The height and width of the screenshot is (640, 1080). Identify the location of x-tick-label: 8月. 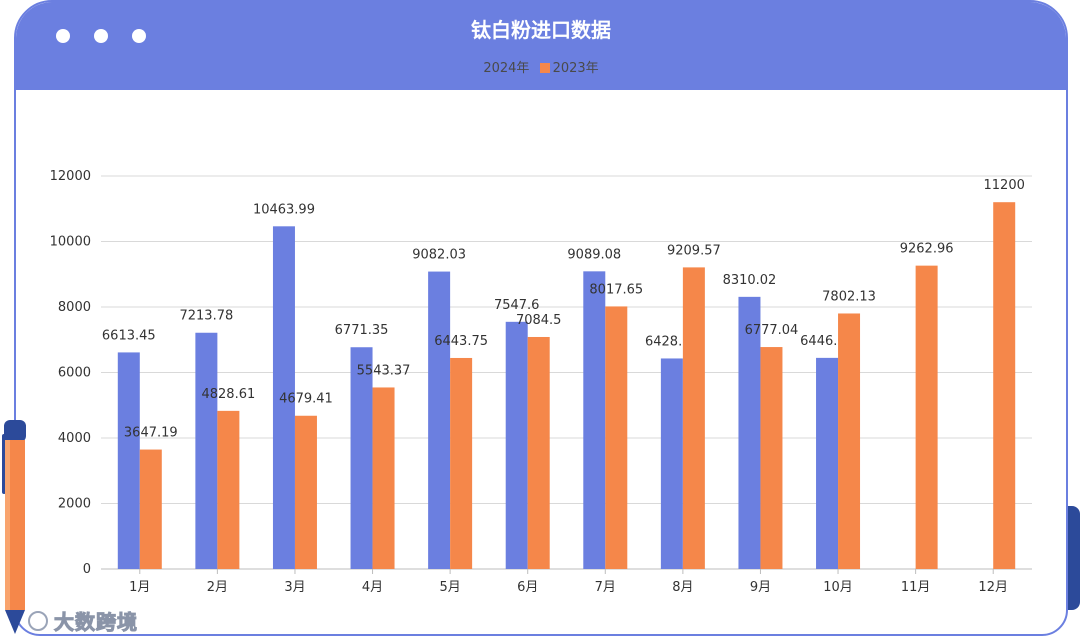
(682, 587).